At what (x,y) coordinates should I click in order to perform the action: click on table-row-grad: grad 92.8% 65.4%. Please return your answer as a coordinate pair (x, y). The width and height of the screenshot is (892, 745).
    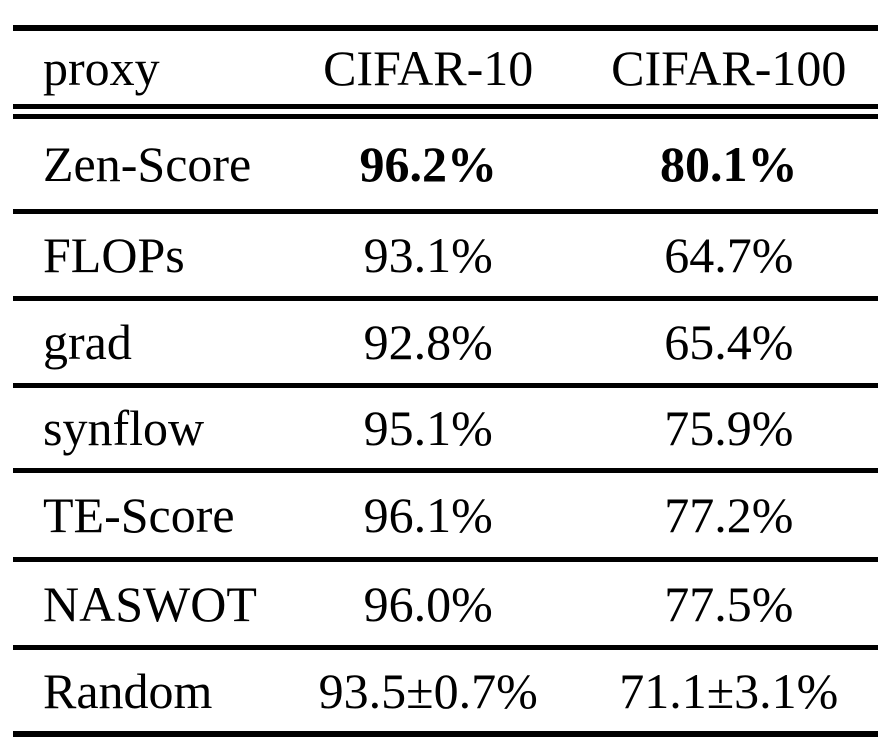
    Looking at the image, I should click on (445, 342).